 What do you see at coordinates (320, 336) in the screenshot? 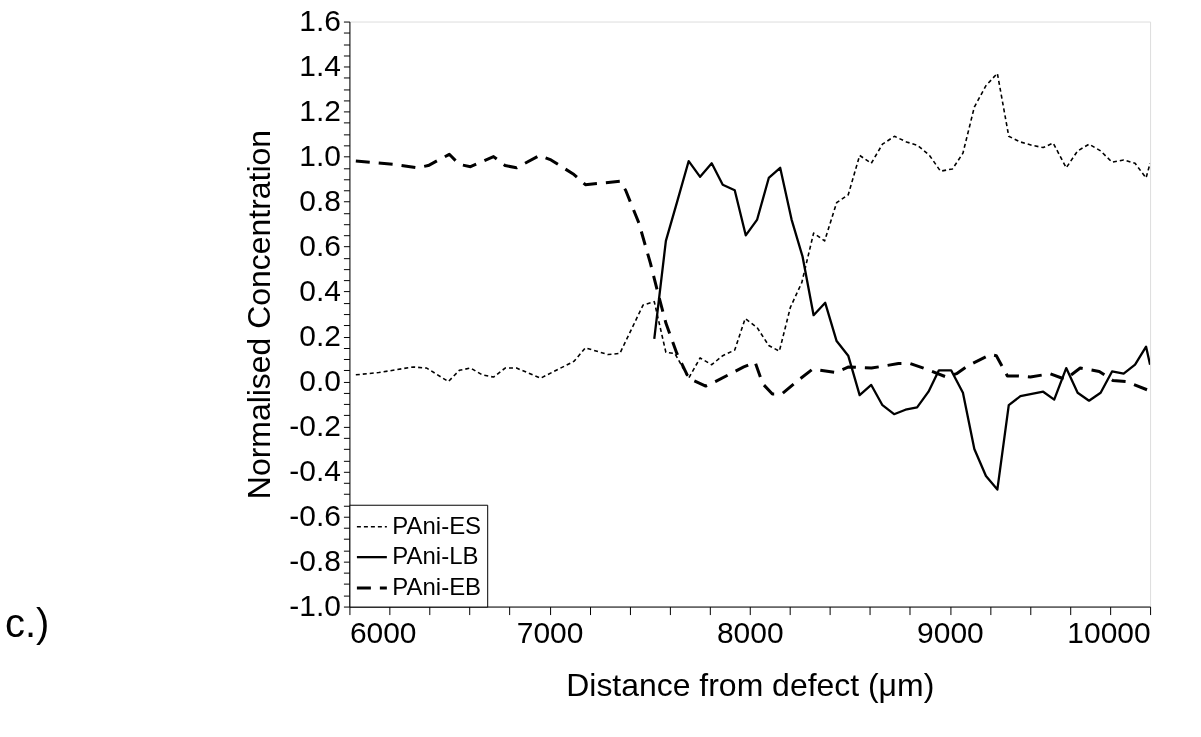
I see `y-tick-label: 0.2` at bounding box center [320, 336].